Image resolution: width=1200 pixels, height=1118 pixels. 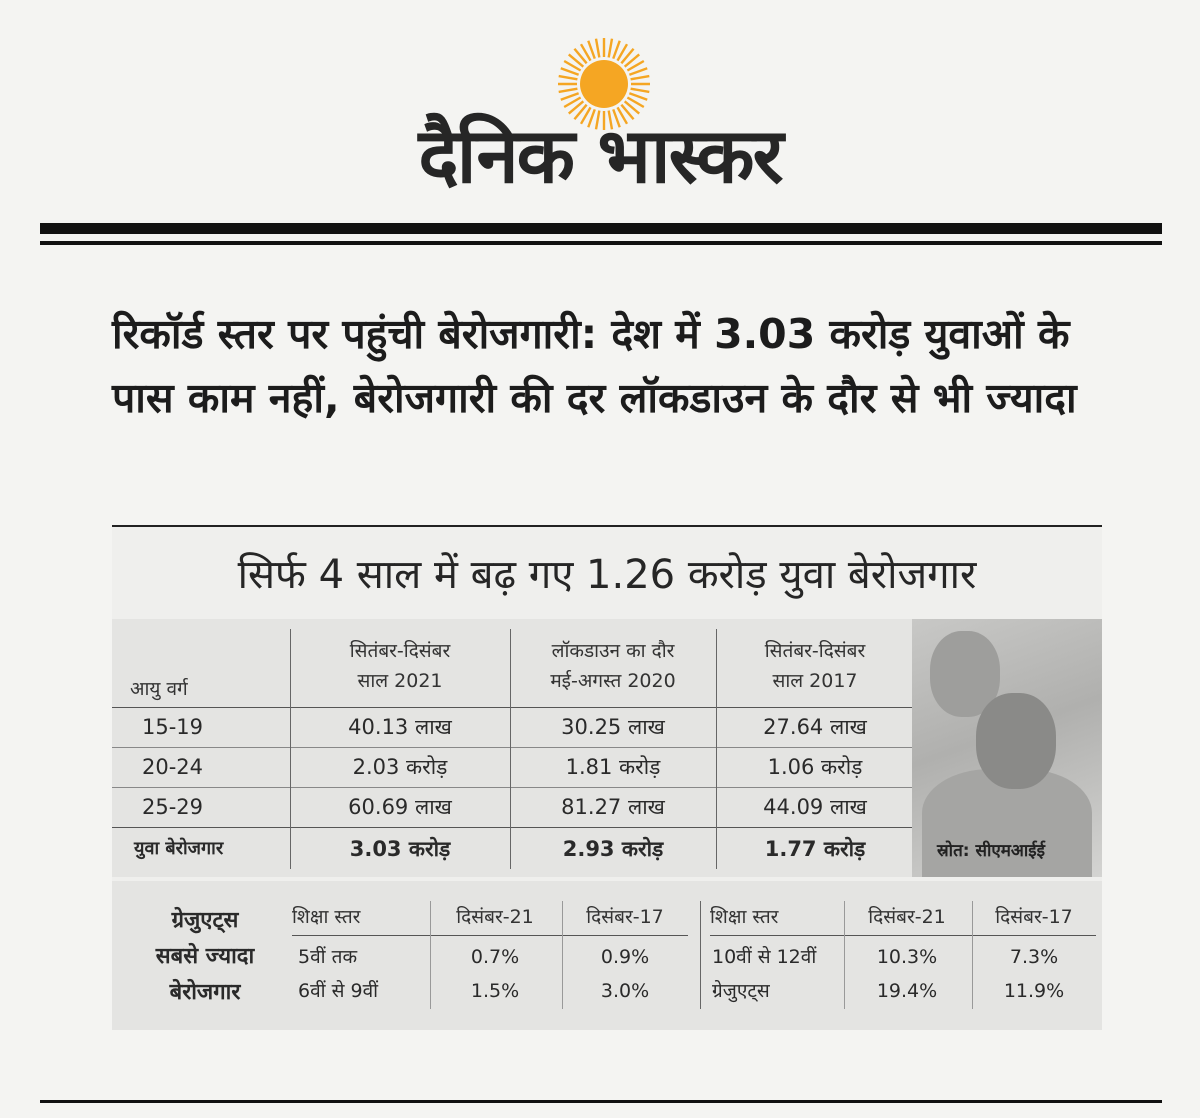 I want to click on table-cell: 5वीं तक, so click(x=328, y=957).